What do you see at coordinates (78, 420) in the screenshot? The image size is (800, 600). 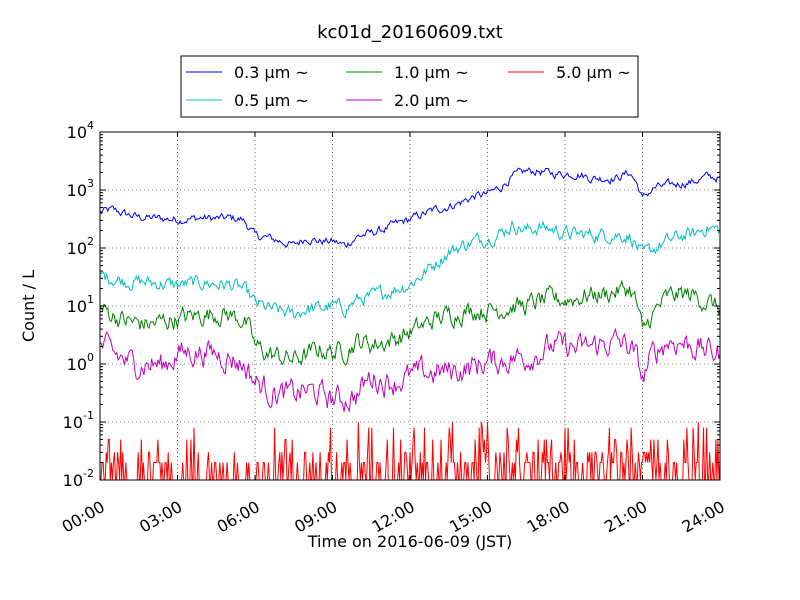 I see `y-tick-label: 10⁻¹` at bounding box center [78, 420].